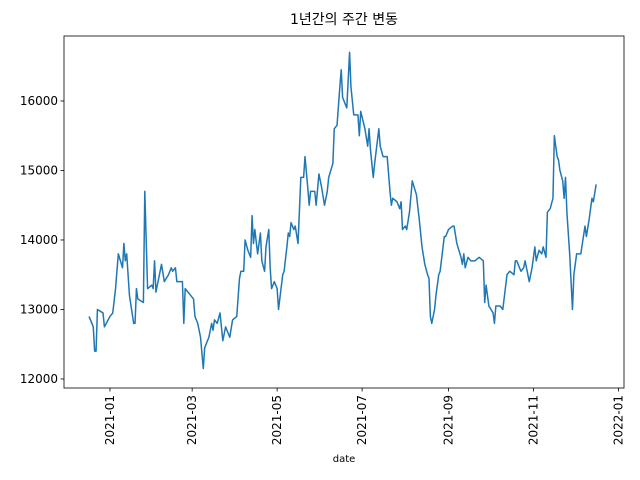 This screenshot has height=480, width=640. I want to click on x-tick-label: 2021-01, so click(110, 420).